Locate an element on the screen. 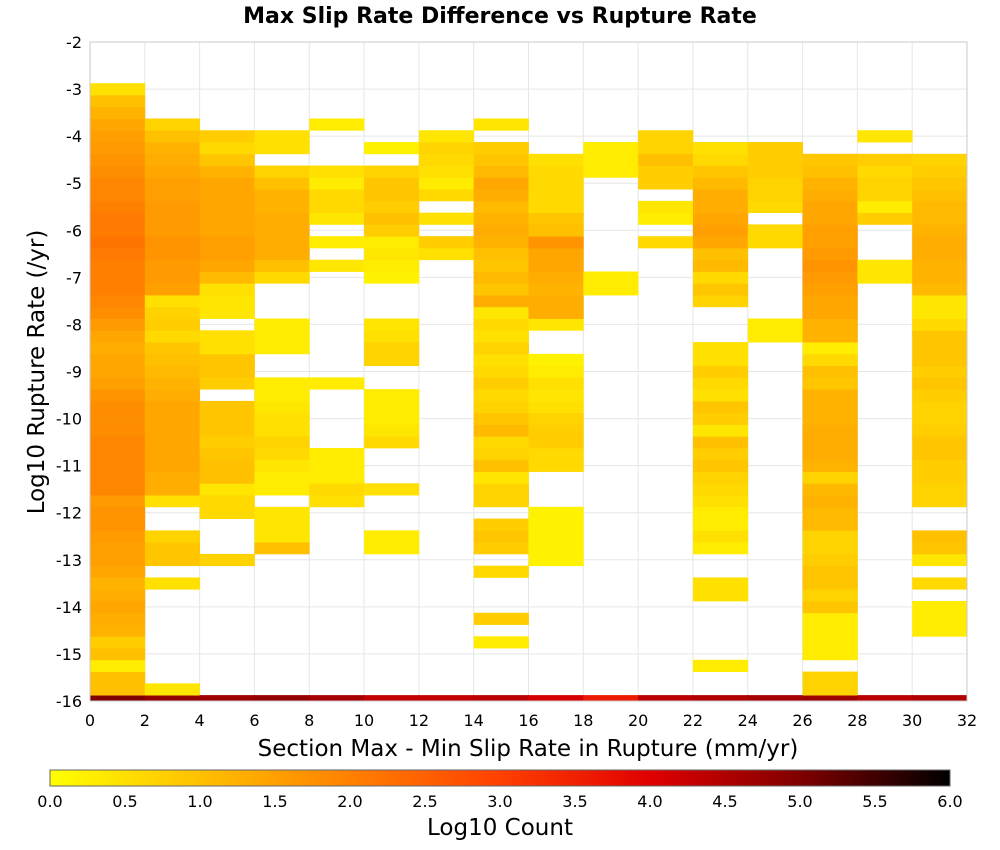 The height and width of the screenshot is (850, 1000). colorbar is located at coordinates (500, 778).